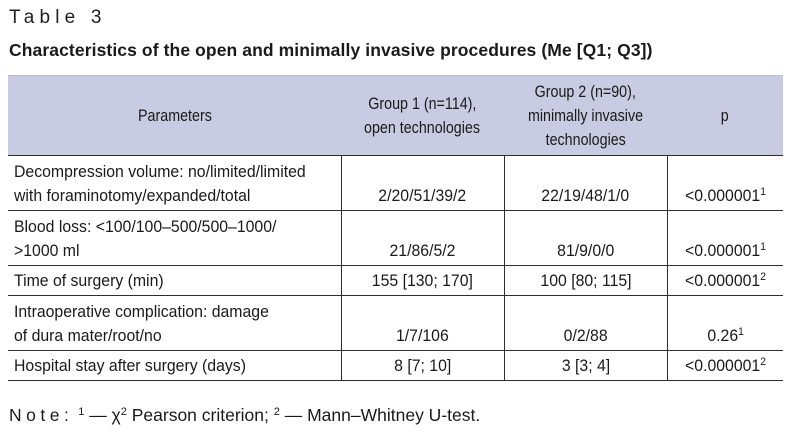 This screenshot has height=436, width=791. Describe the element at coordinates (380, 415) in the screenshot. I see `note-text-3: — Mann–Whitney U-test.` at that location.